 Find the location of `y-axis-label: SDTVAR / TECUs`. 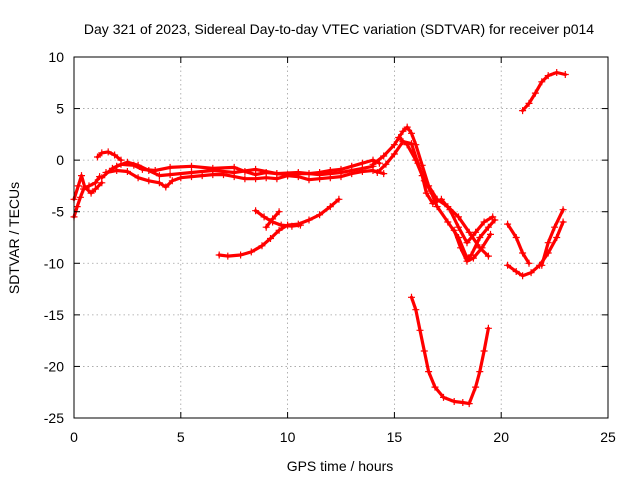

y-axis-label: SDTVAR / TECUs is located at coordinates (14, 238).